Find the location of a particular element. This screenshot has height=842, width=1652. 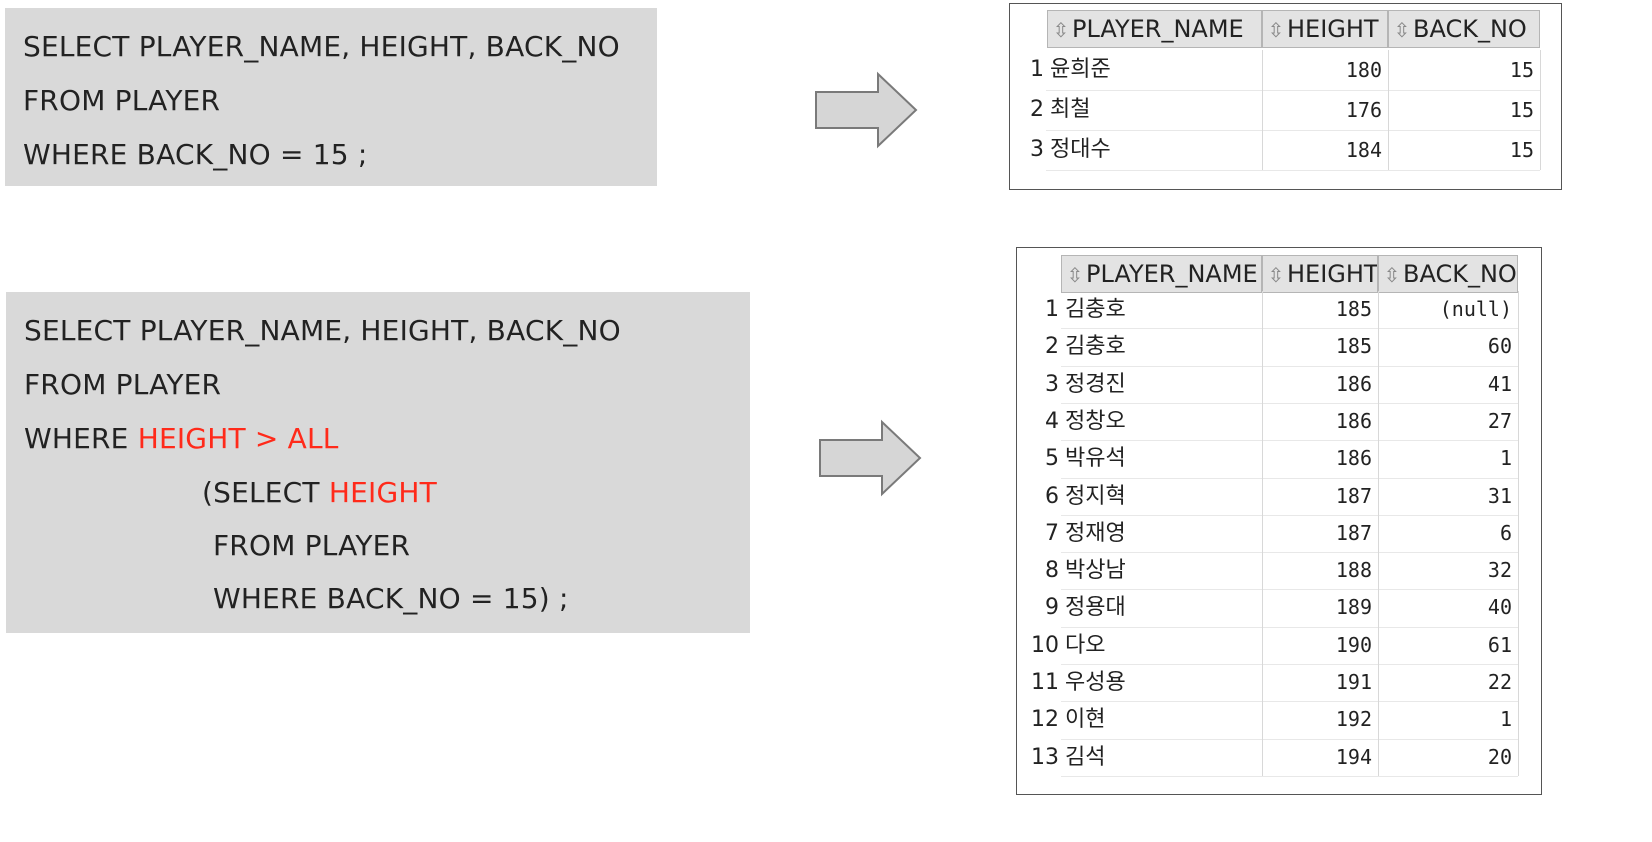

player-name-cell: 정지혁 is located at coordinates (1095, 496).